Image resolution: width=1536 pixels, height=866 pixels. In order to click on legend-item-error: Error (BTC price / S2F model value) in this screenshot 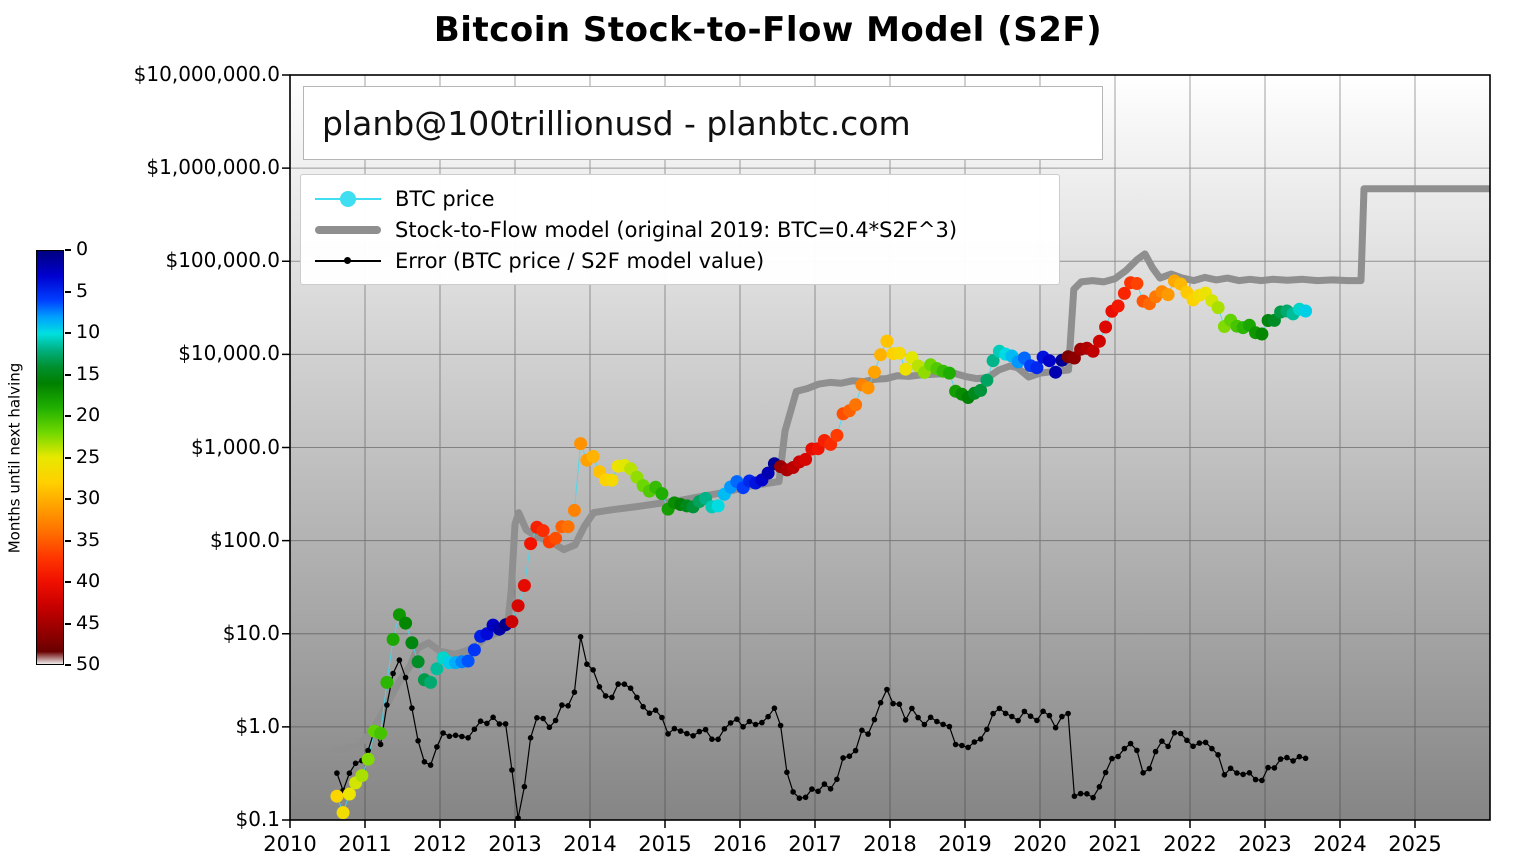, I will do `click(680, 260)`.